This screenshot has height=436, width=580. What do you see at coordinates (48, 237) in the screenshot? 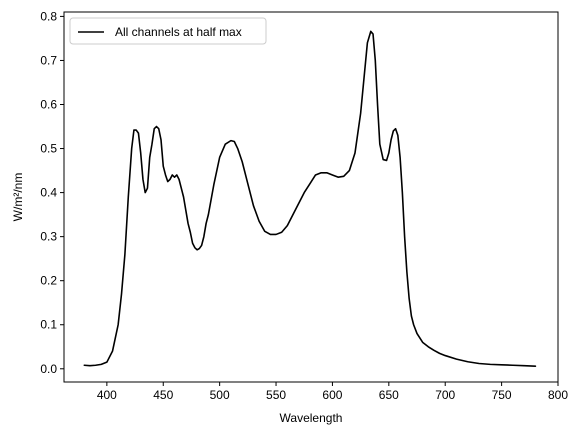
I see `y-tick-label: 0.3` at bounding box center [48, 237].